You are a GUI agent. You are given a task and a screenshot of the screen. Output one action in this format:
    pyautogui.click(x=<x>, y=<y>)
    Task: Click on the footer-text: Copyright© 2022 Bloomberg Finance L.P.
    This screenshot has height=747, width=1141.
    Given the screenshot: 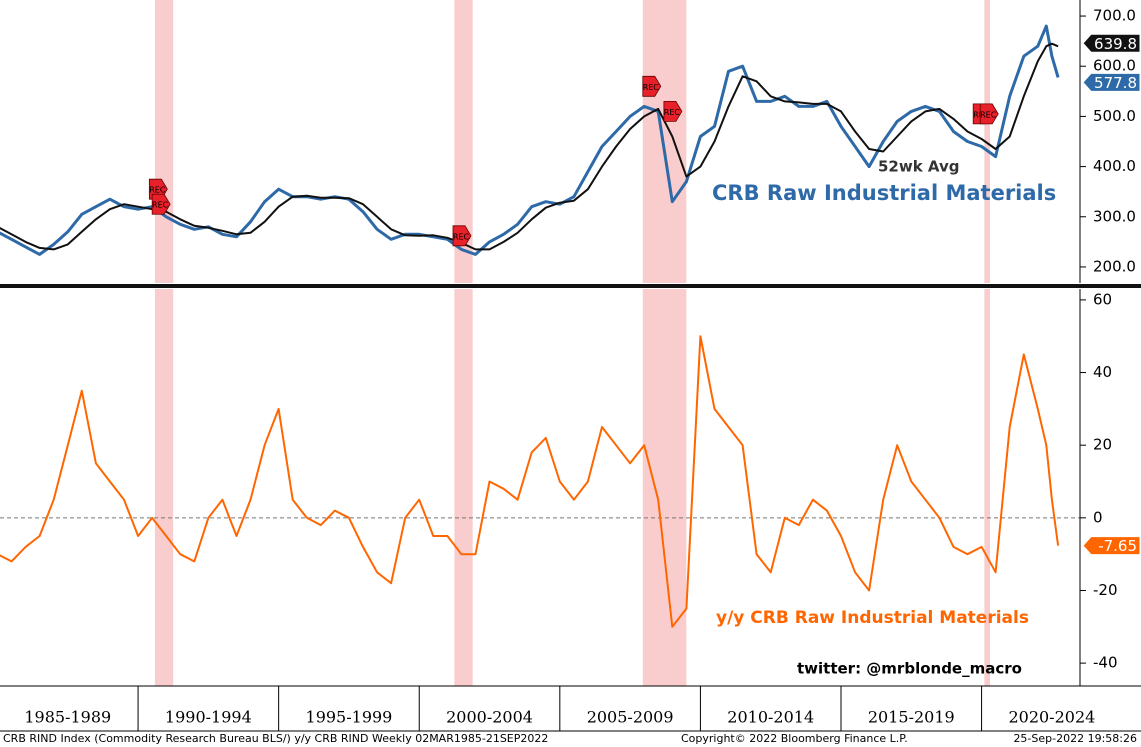 What is the action you would take?
    pyautogui.click(x=794, y=738)
    